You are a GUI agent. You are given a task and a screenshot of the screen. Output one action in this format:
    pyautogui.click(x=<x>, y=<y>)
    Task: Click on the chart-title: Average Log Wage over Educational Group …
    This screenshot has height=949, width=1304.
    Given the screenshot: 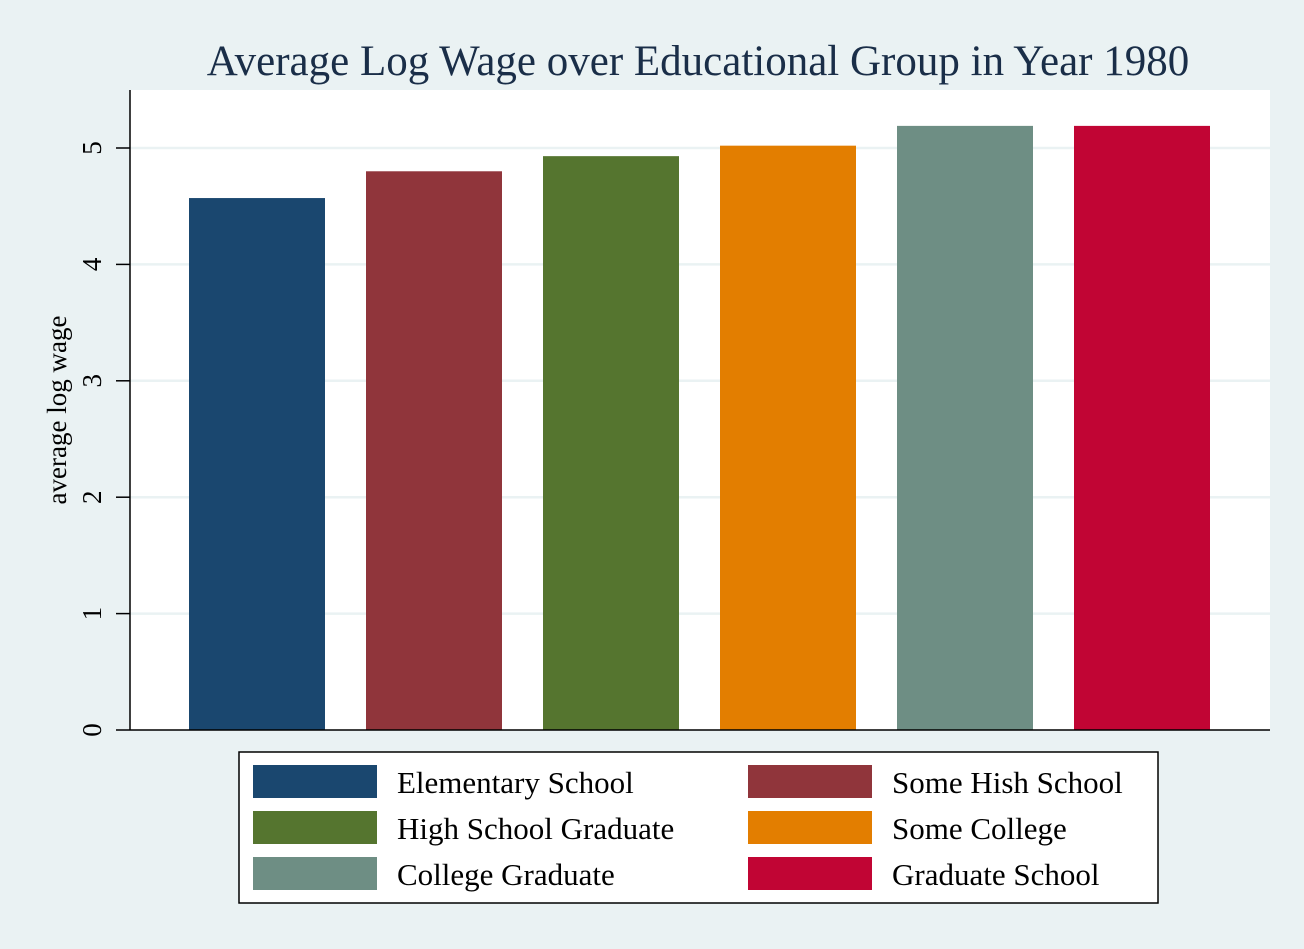 What is the action you would take?
    pyautogui.click(x=698, y=61)
    